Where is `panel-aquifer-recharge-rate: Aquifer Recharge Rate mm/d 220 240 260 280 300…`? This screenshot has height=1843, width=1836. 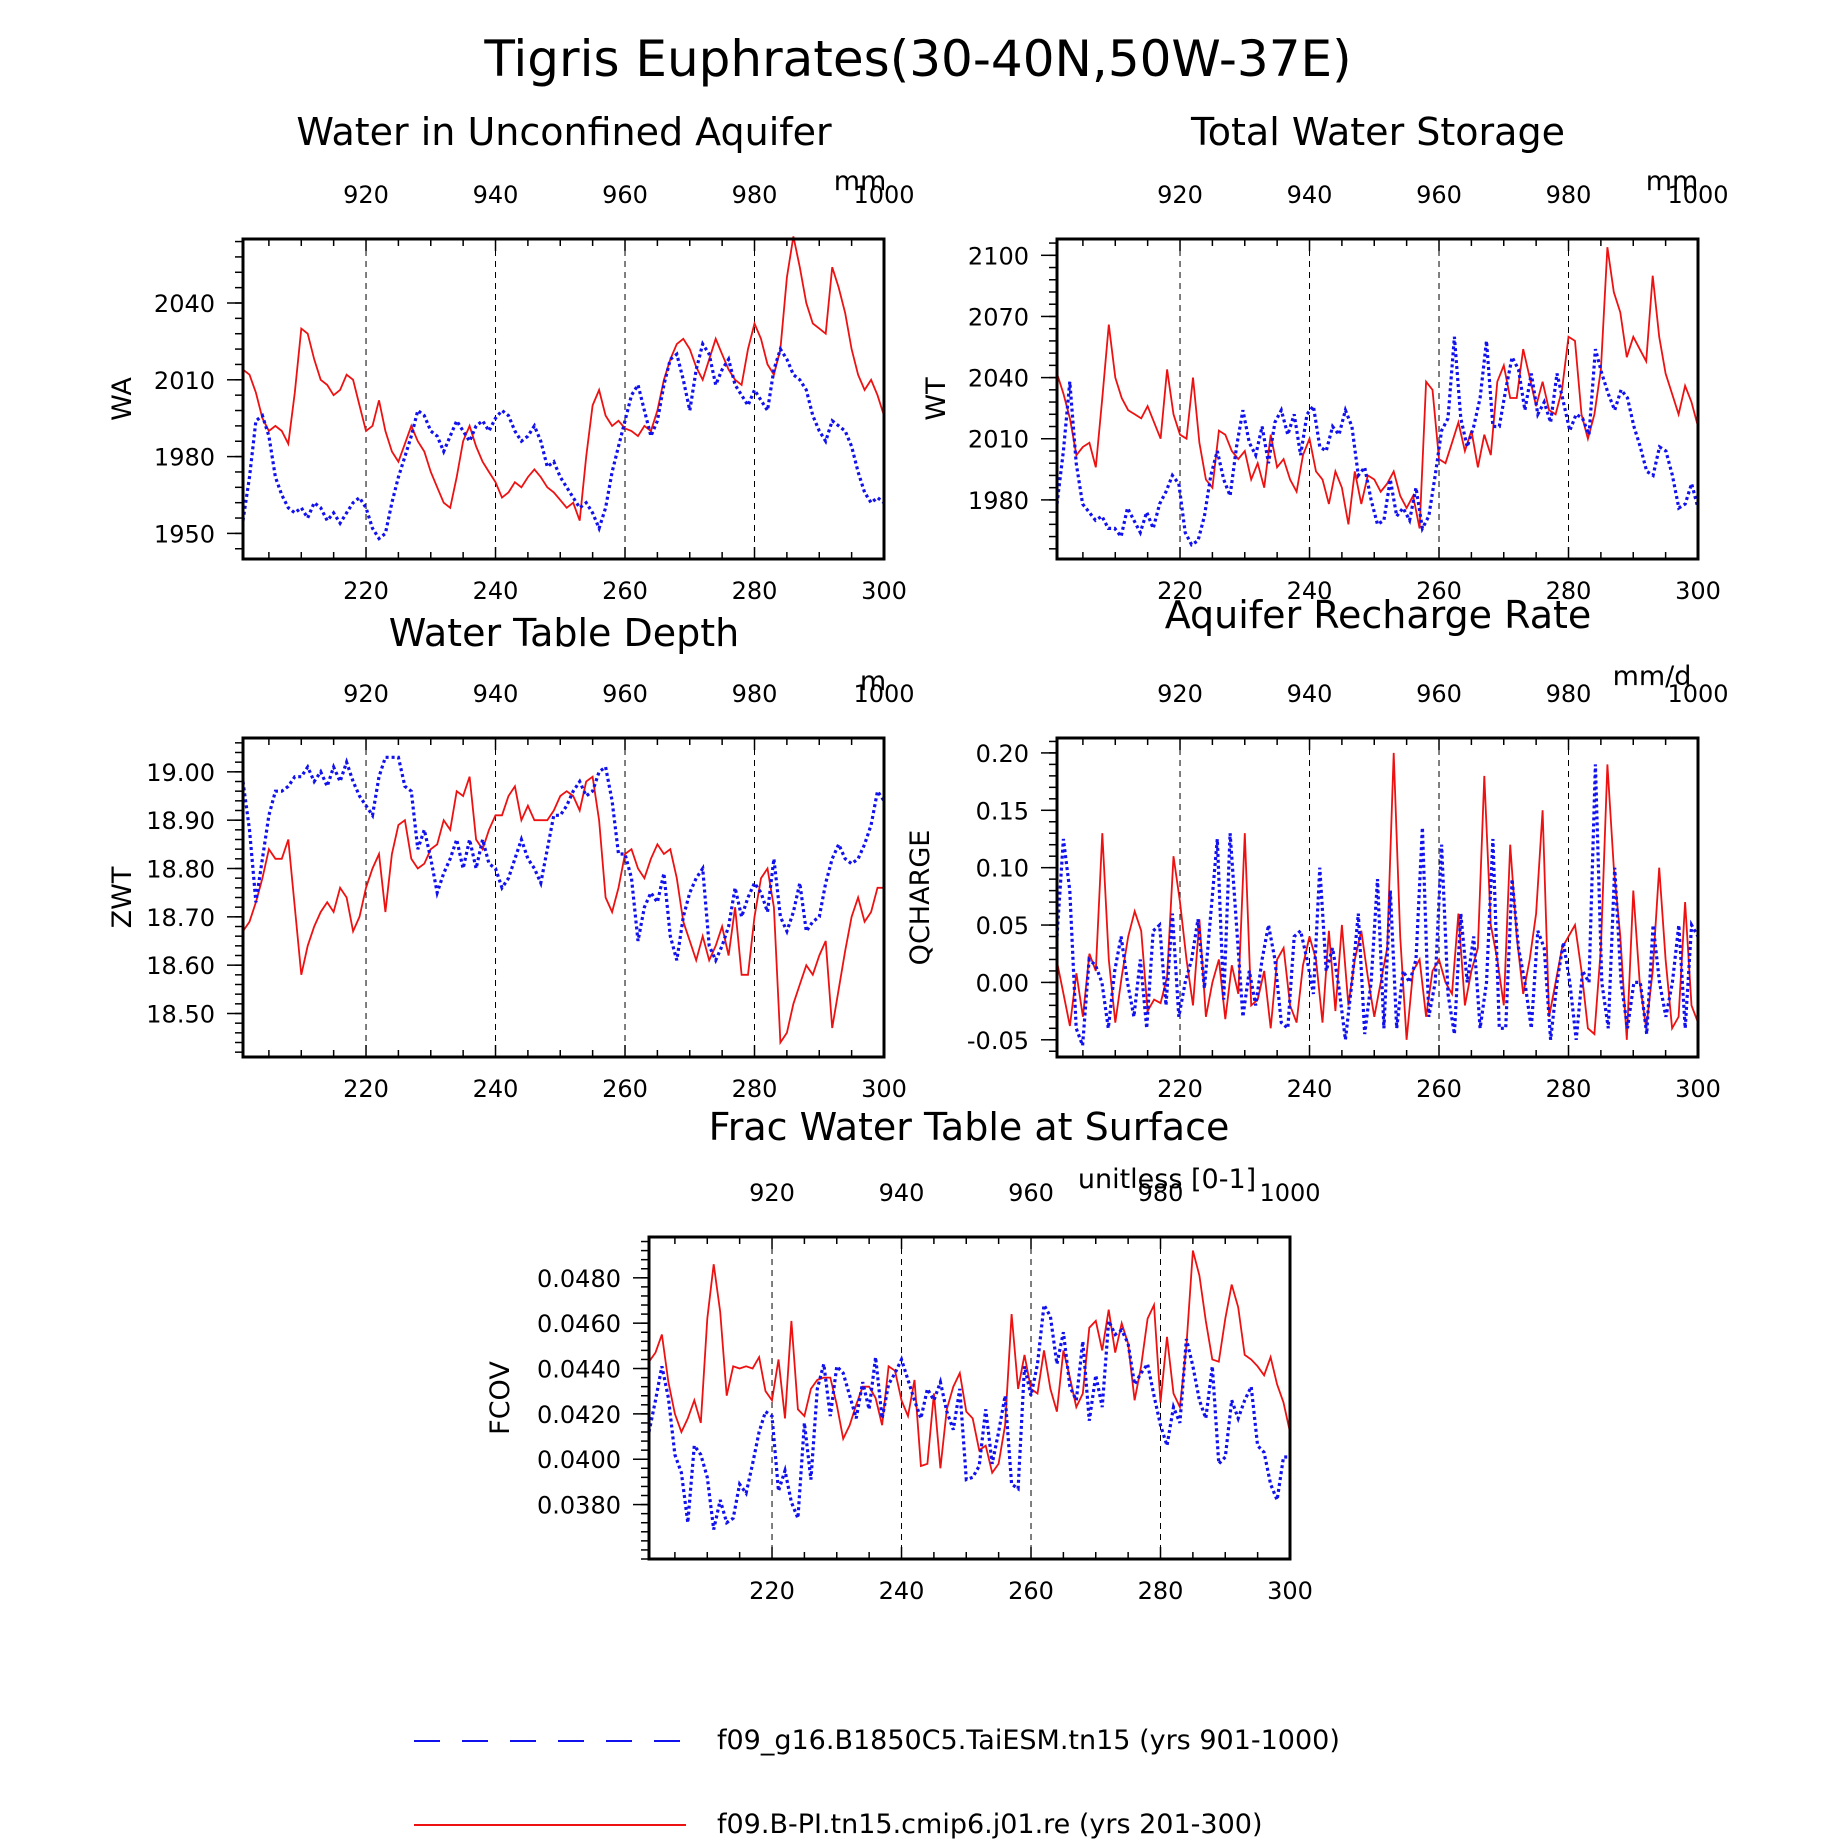
panel-aquifer-recharge-rate: Aquifer Recharge Rate mm/d 220 240 260 280 300… is located at coordinates (1317, 848).